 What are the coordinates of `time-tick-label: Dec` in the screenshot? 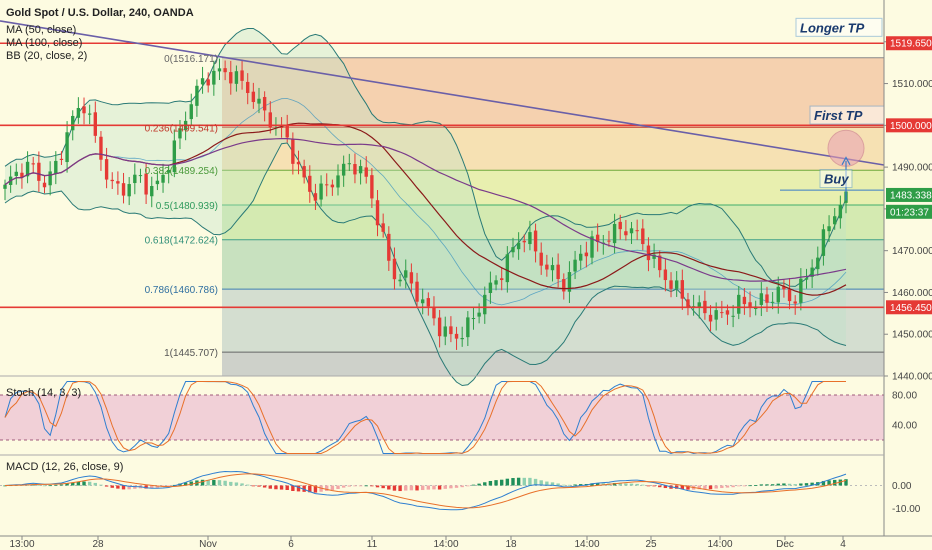 It's located at (785, 544).